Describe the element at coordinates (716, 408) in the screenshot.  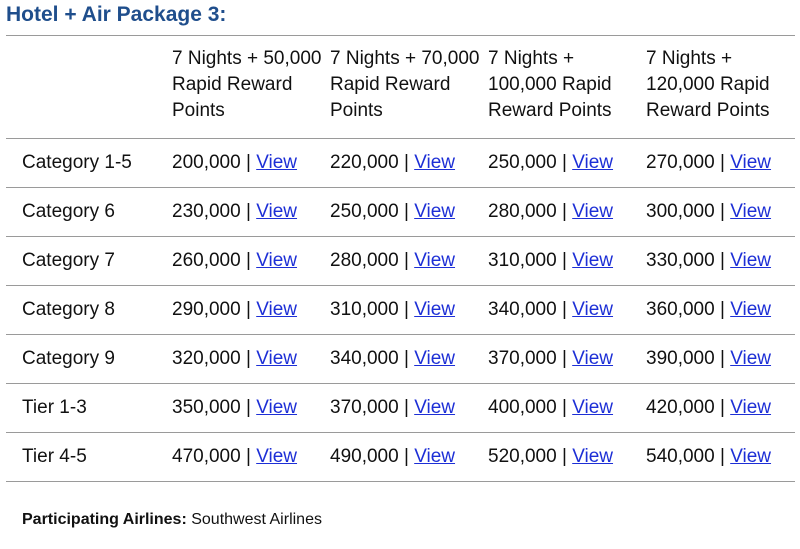
I see `points-cell: 420,000 | View` at that location.